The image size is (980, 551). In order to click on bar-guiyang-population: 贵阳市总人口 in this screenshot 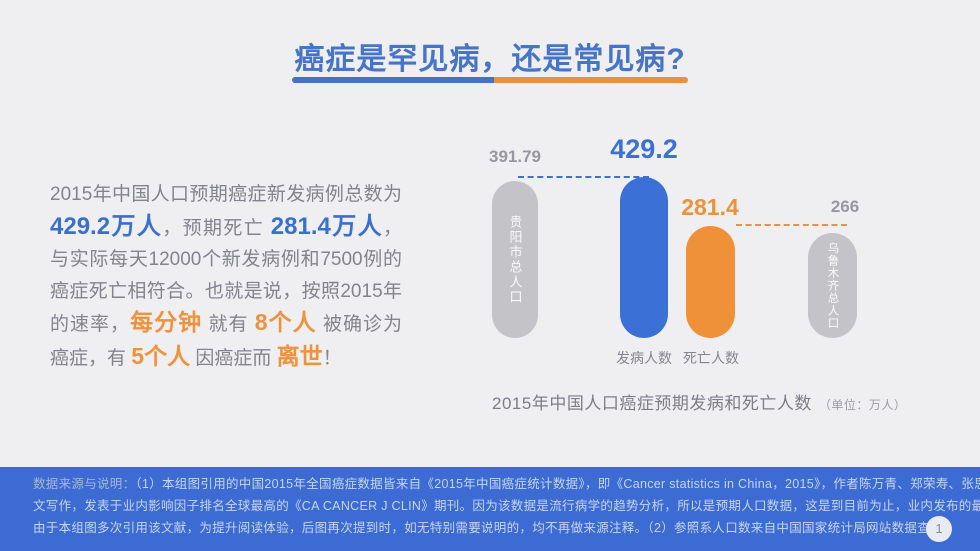, I will do `click(515, 259)`.